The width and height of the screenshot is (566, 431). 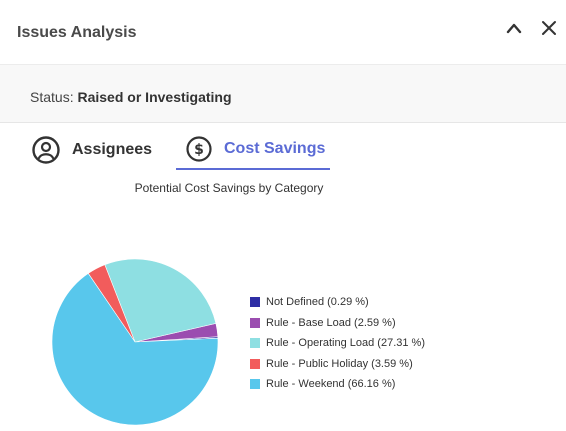 What do you see at coordinates (331, 322) in the screenshot?
I see `legend-label: Rule - Base Load (2.59 %)` at bounding box center [331, 322].